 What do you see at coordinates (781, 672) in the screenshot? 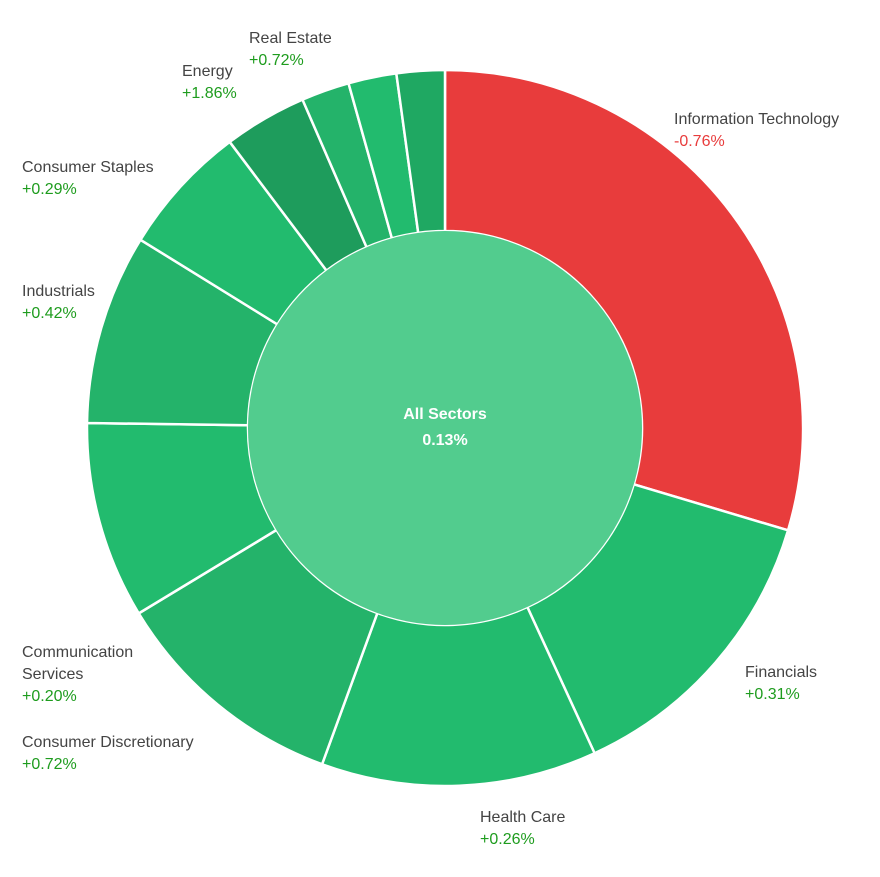
I see `sector-label-financials: Financials` at bounding box center [781, 672].